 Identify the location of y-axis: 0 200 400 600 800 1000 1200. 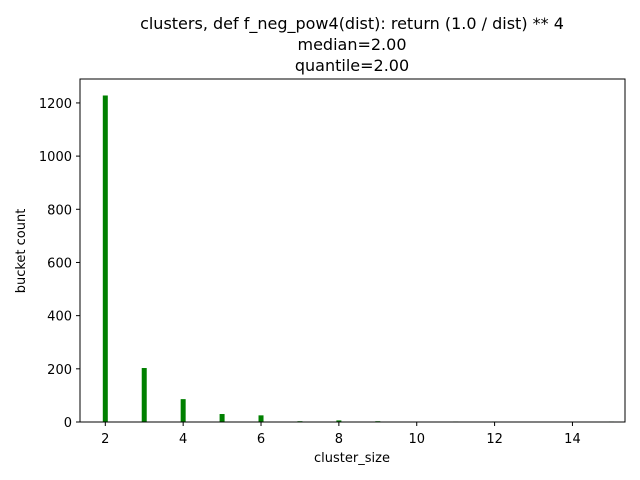
(59, 264).